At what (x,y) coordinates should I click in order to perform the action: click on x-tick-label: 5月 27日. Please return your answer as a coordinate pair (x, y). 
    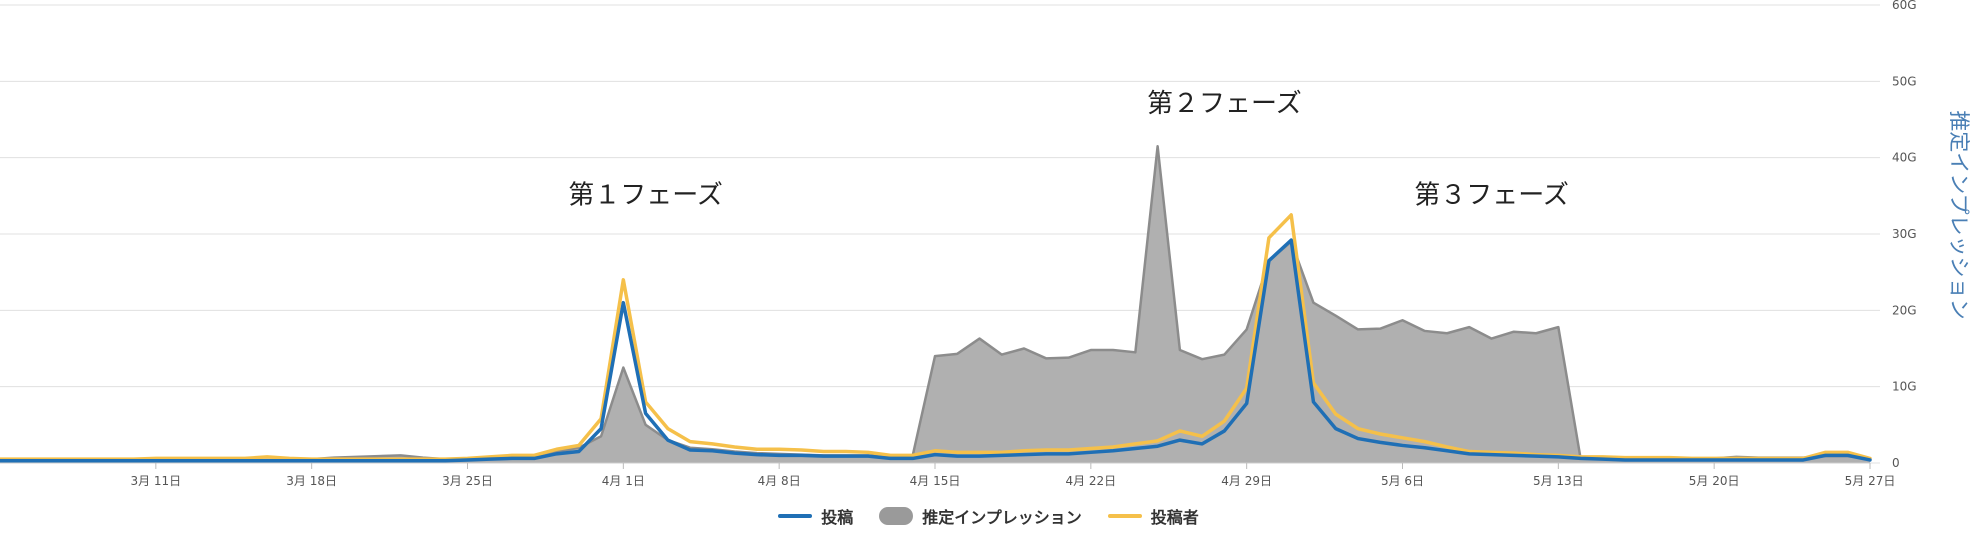
    Looking at the image, I should click on (1870, 481).